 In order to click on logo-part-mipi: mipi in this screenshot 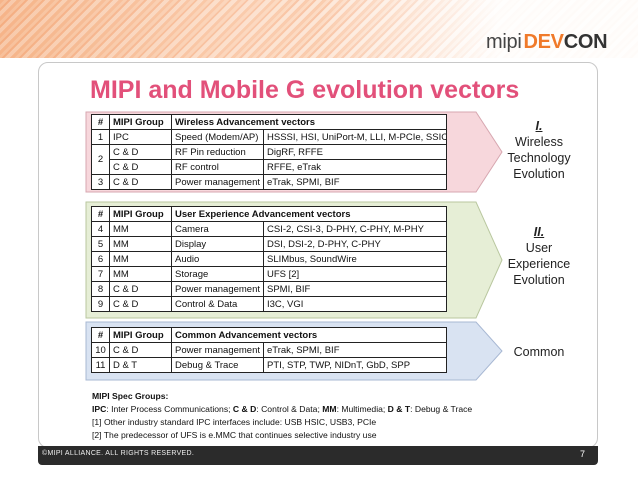, I will do `click(504, 41)`.